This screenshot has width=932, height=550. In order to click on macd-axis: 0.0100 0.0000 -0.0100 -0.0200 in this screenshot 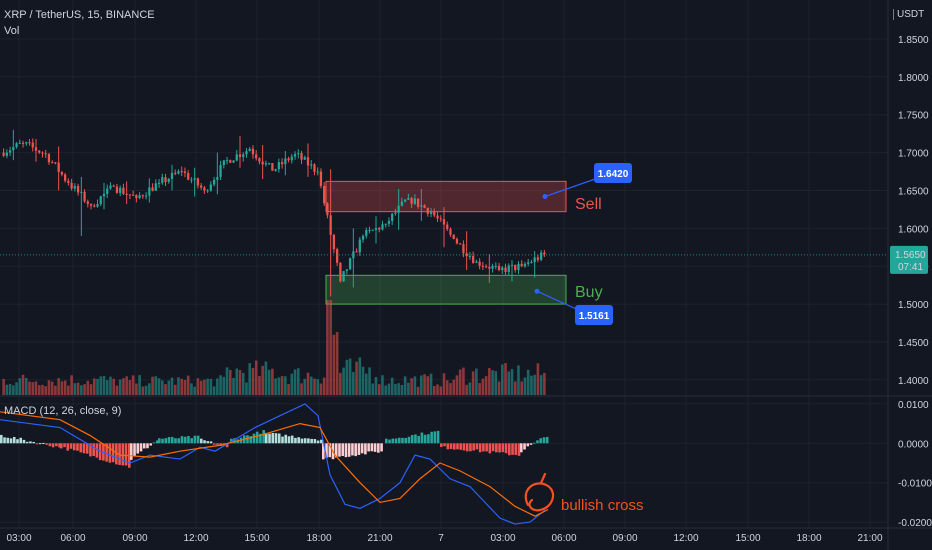, I will do `click(915, 464)`.